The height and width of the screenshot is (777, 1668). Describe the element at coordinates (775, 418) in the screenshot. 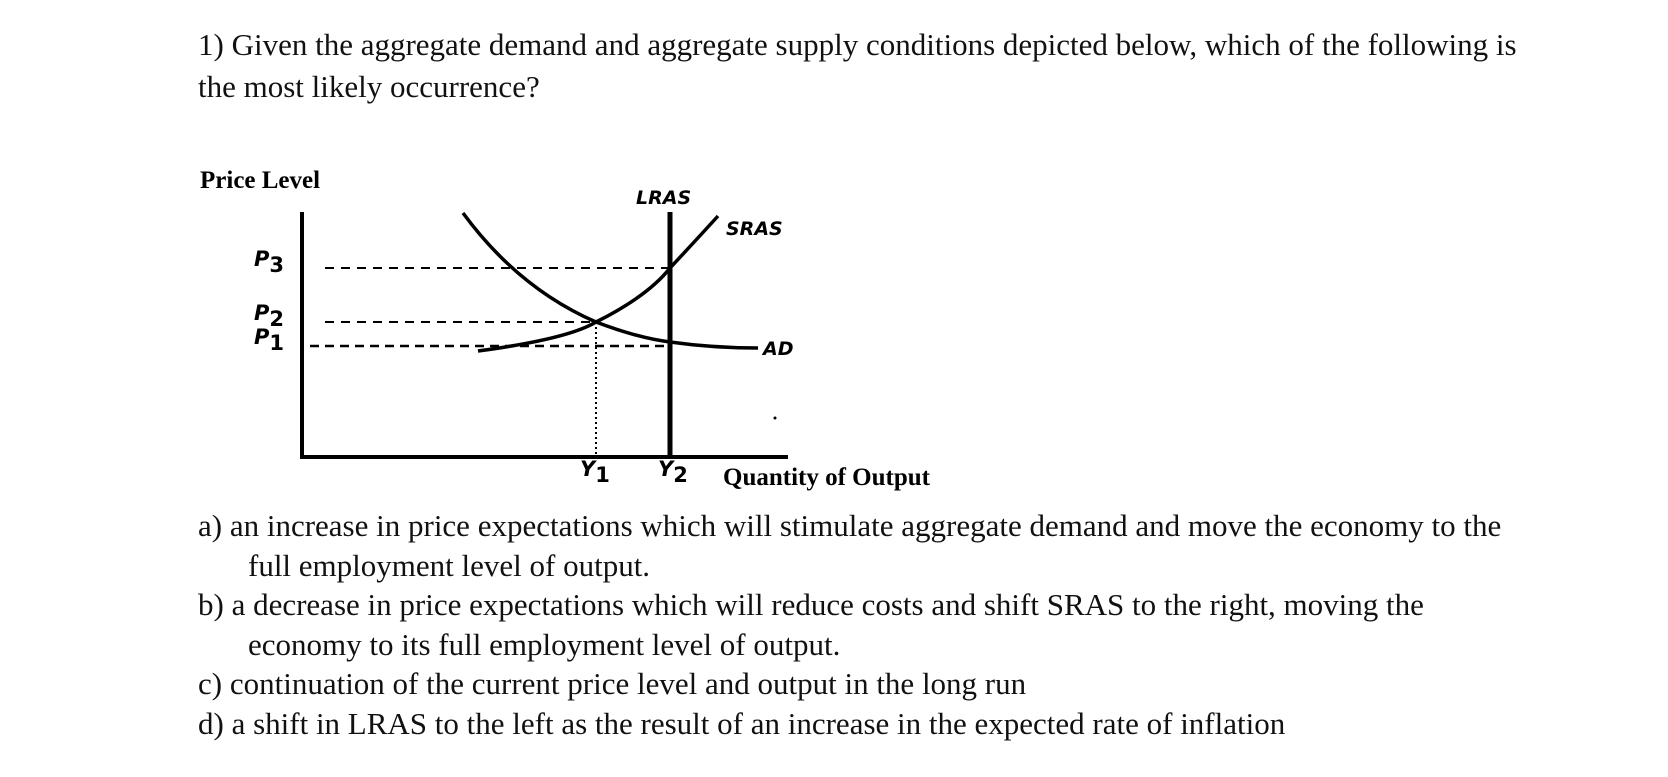

I see `stray-dot` at that location.